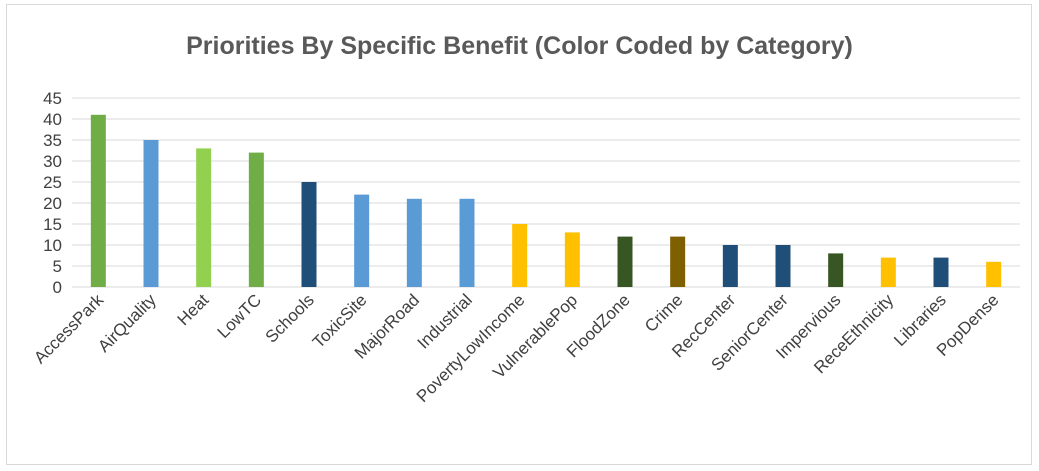 The image size is (1039, 471). I want to click on y-tick-label: 45, so click(52, 98).